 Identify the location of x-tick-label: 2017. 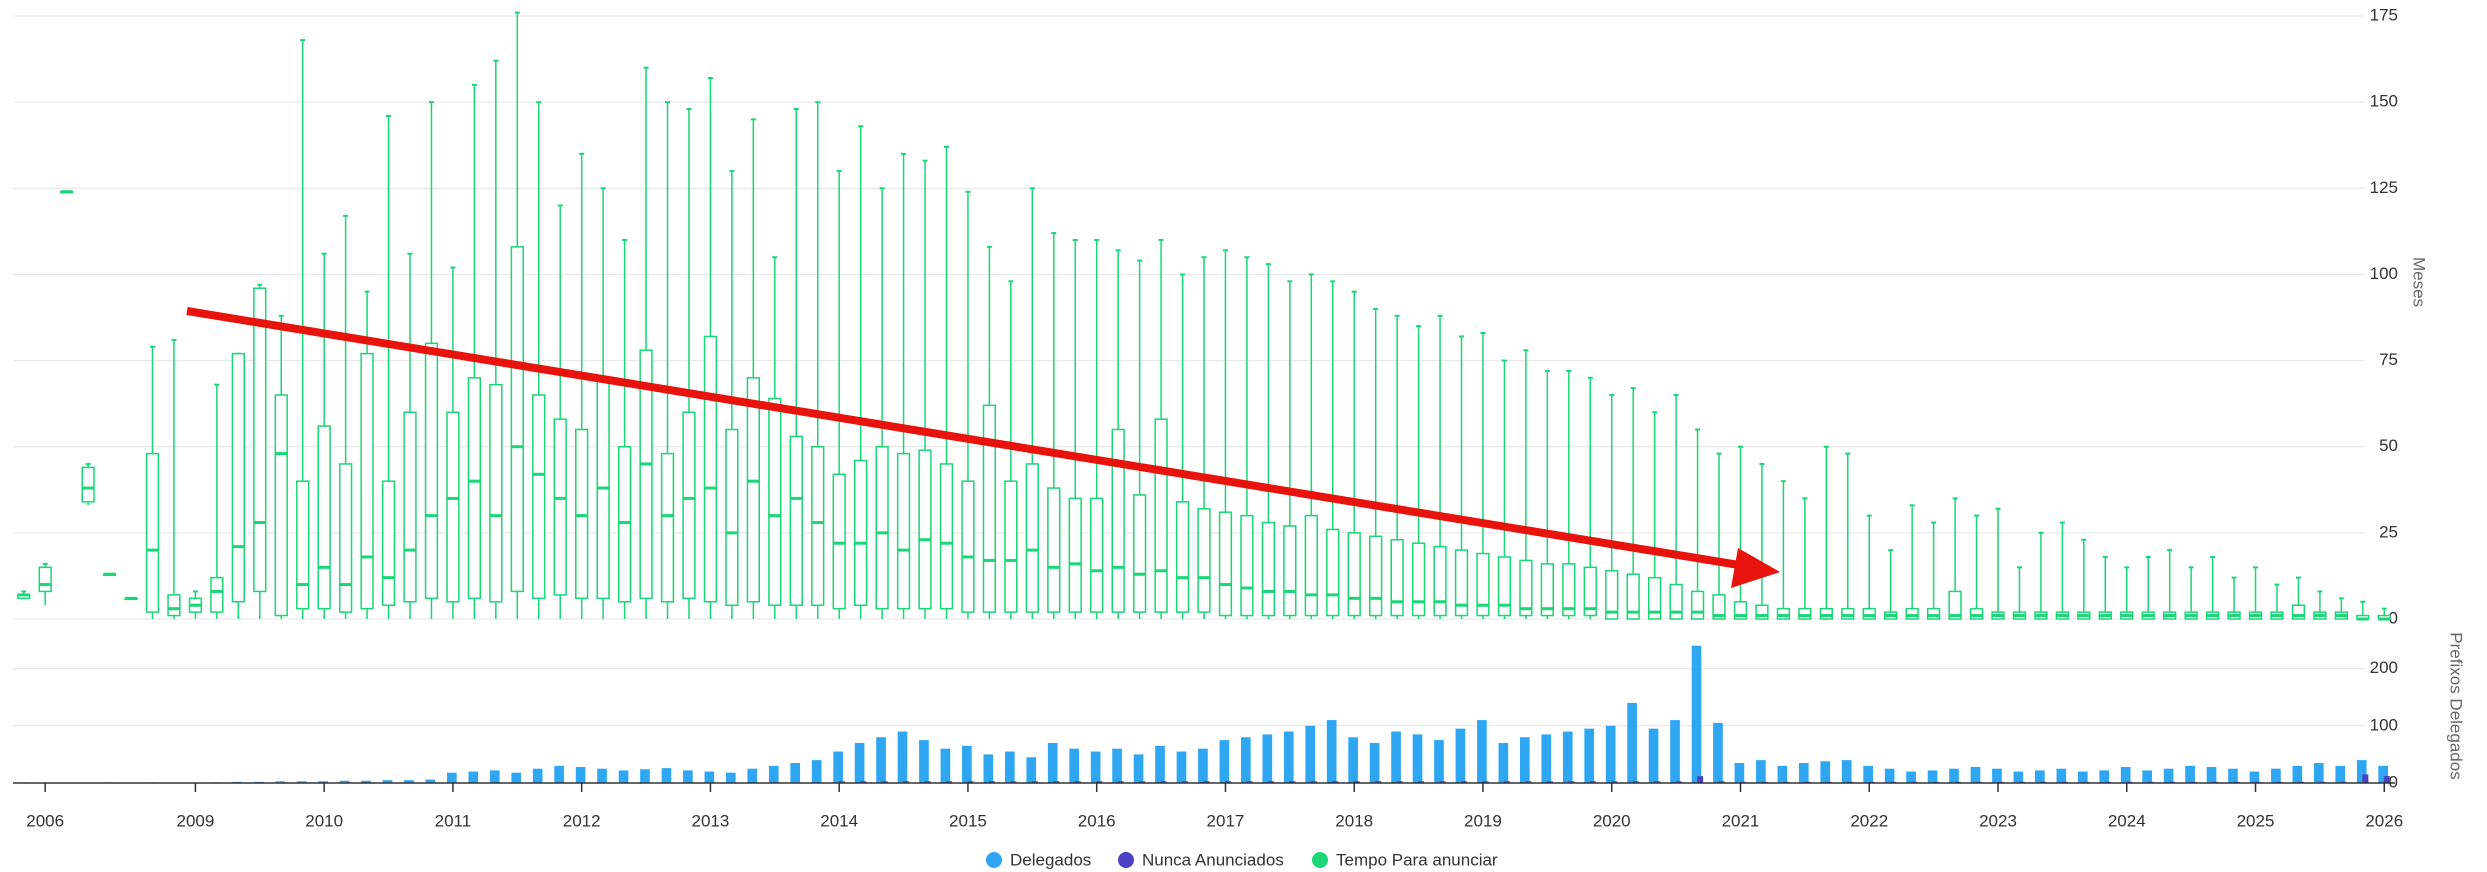
(1226, 820).